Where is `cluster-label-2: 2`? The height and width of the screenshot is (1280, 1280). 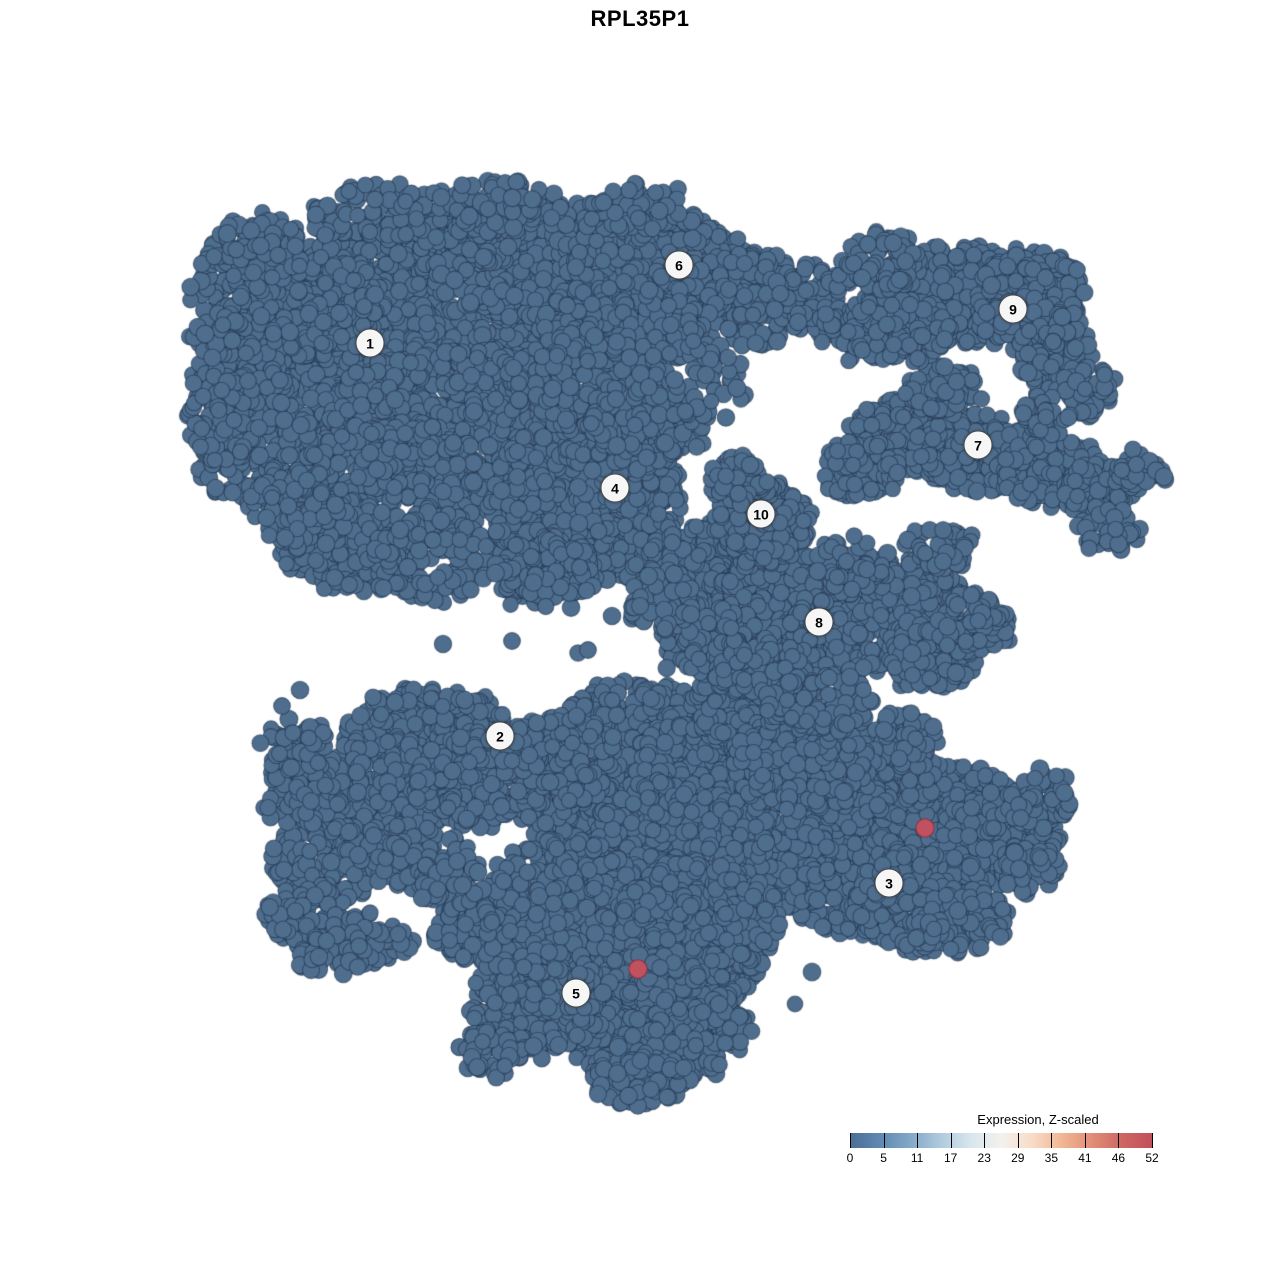 cluster-label-2: 2 is located at coordinates (500, 736).